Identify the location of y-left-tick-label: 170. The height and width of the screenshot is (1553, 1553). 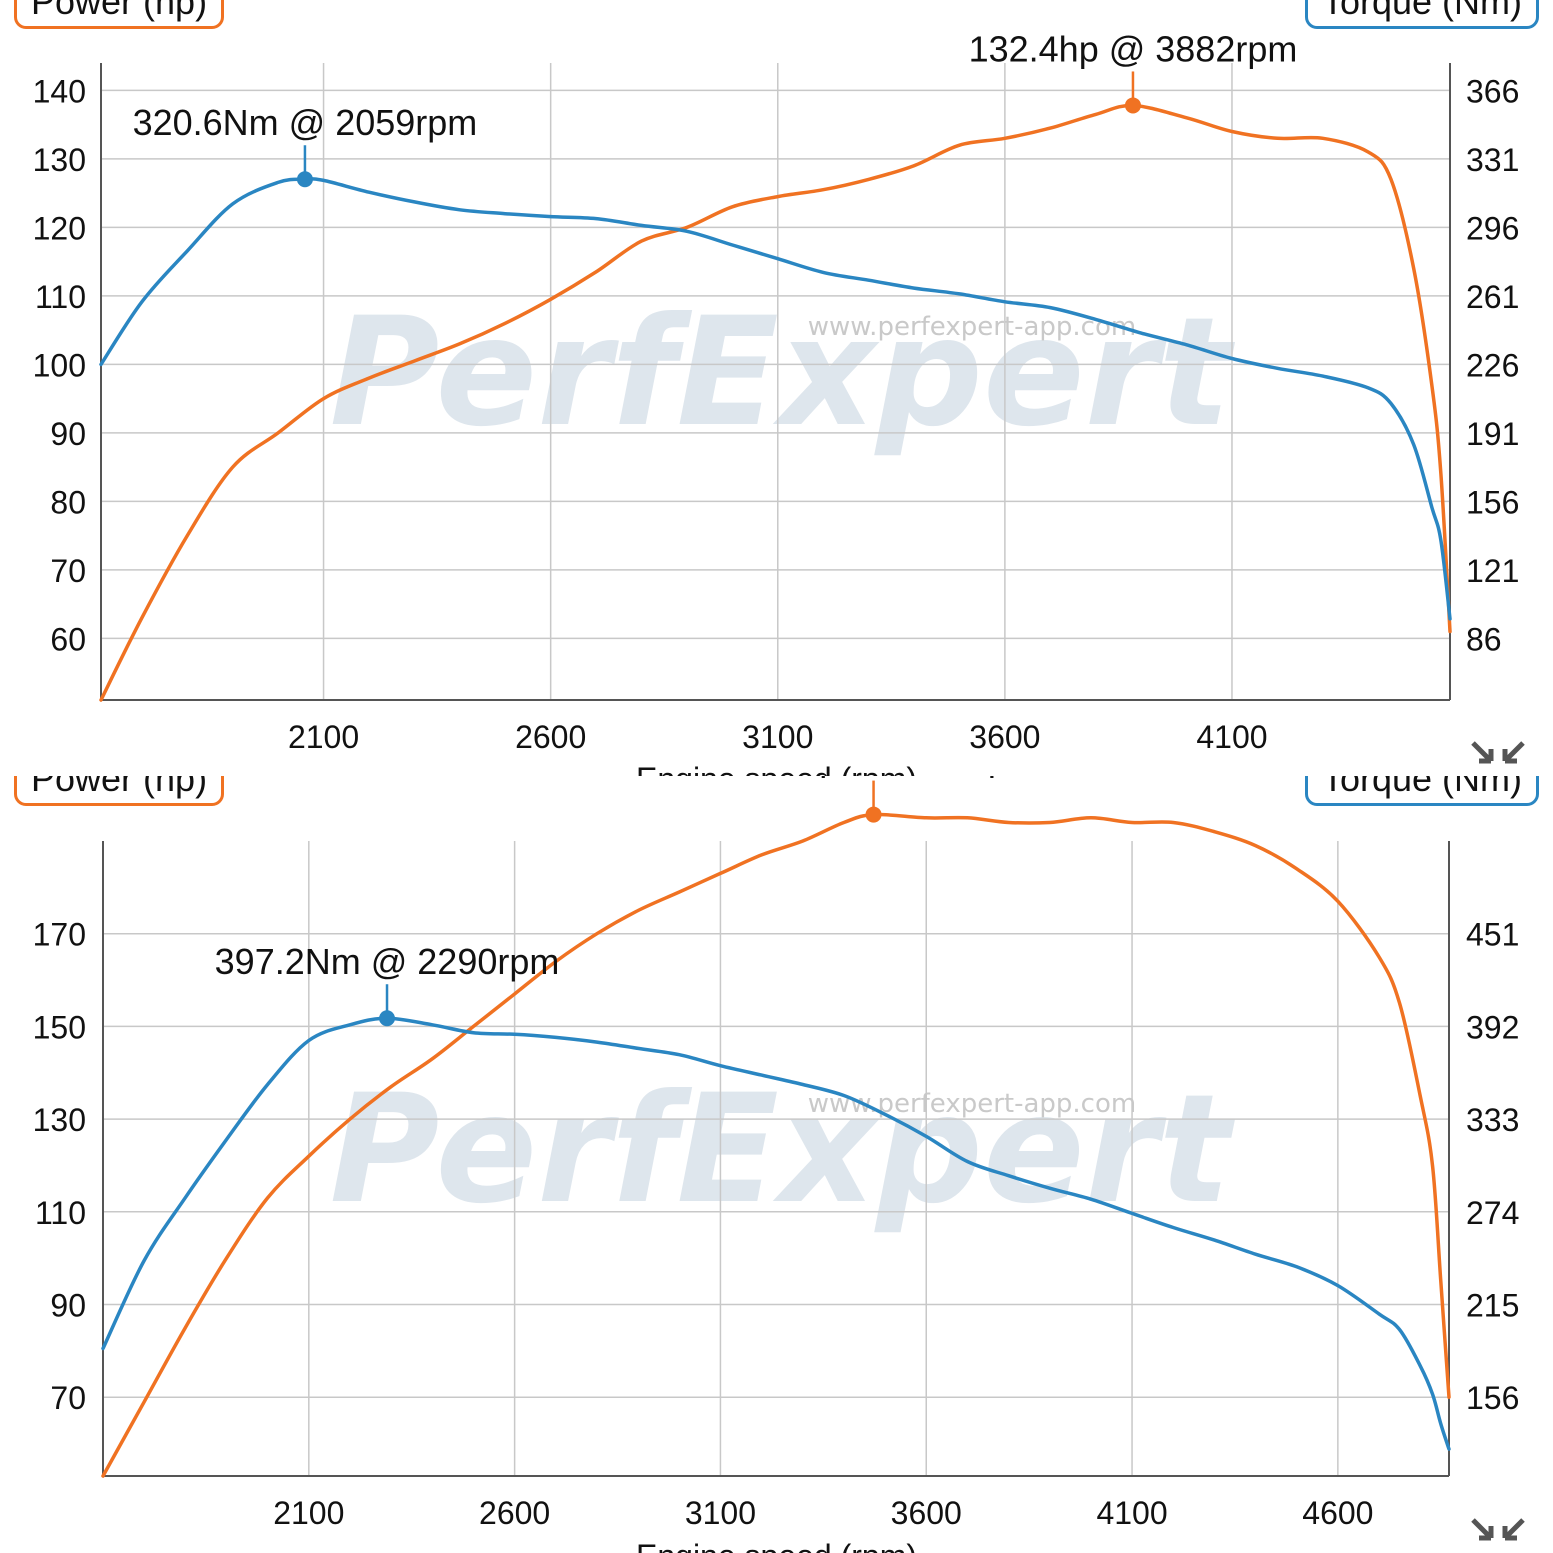
(59, 935).